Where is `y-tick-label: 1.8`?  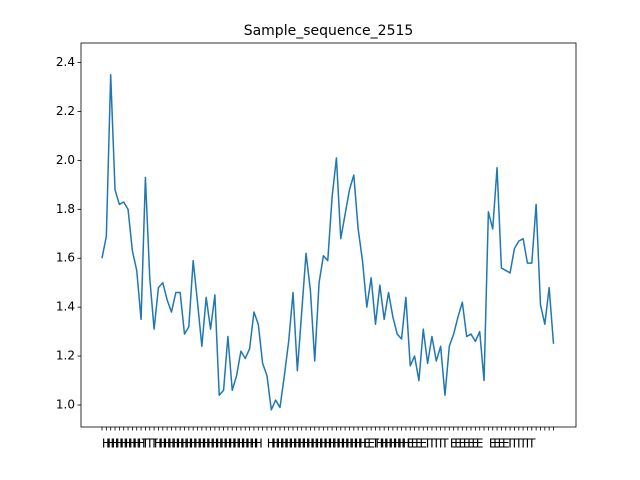 y-tick-label: 1.8 is located at coordinates (65, 209).